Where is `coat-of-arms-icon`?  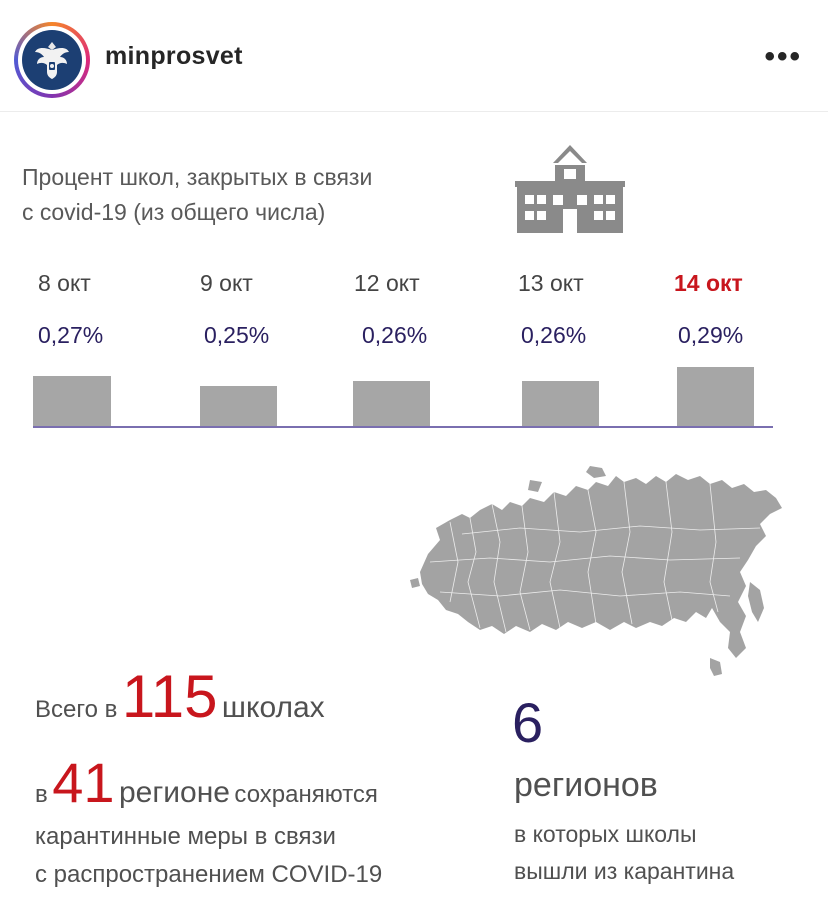 coat-of-arms-icon is located at coordinates (52, 60).